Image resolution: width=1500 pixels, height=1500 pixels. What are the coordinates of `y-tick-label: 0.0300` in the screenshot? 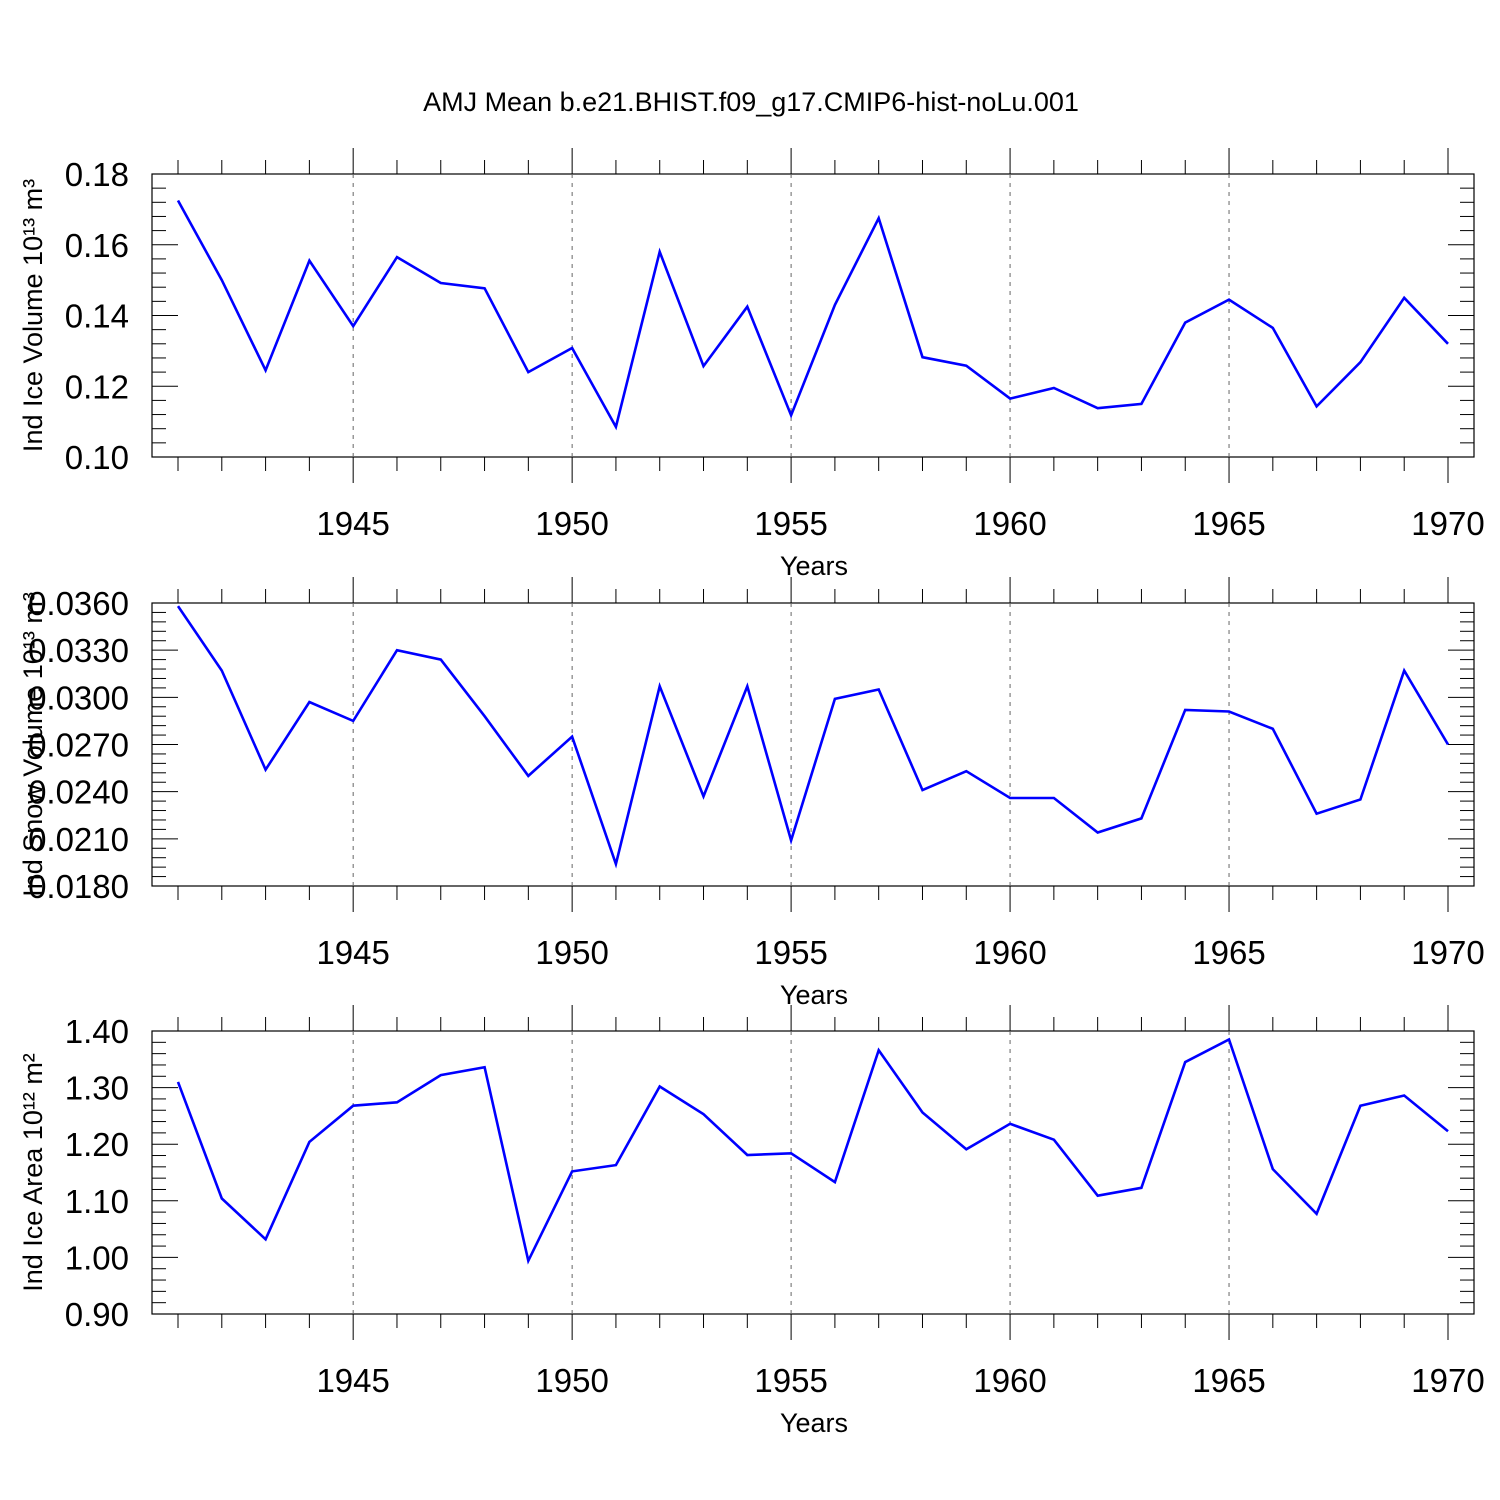 It's located at (78, 697).